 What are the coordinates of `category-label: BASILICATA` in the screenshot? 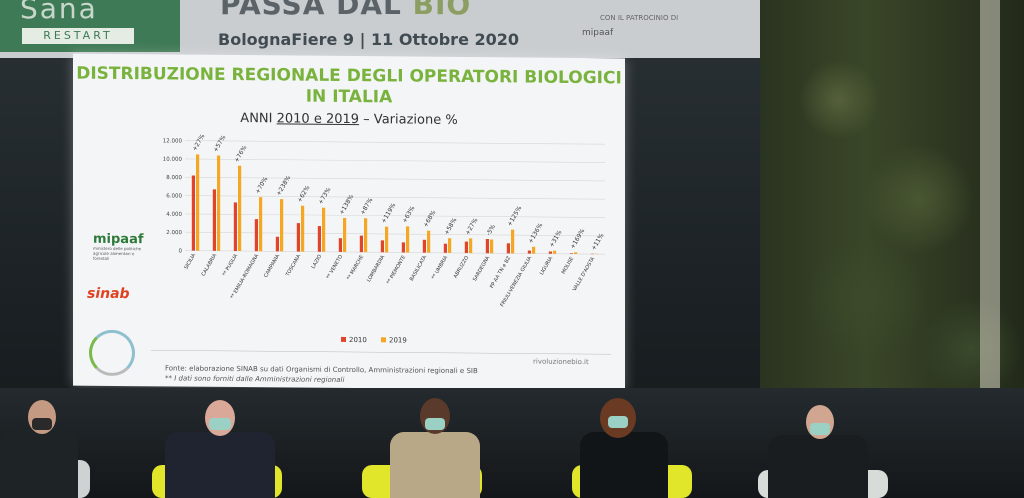 It's located at (419, 268).